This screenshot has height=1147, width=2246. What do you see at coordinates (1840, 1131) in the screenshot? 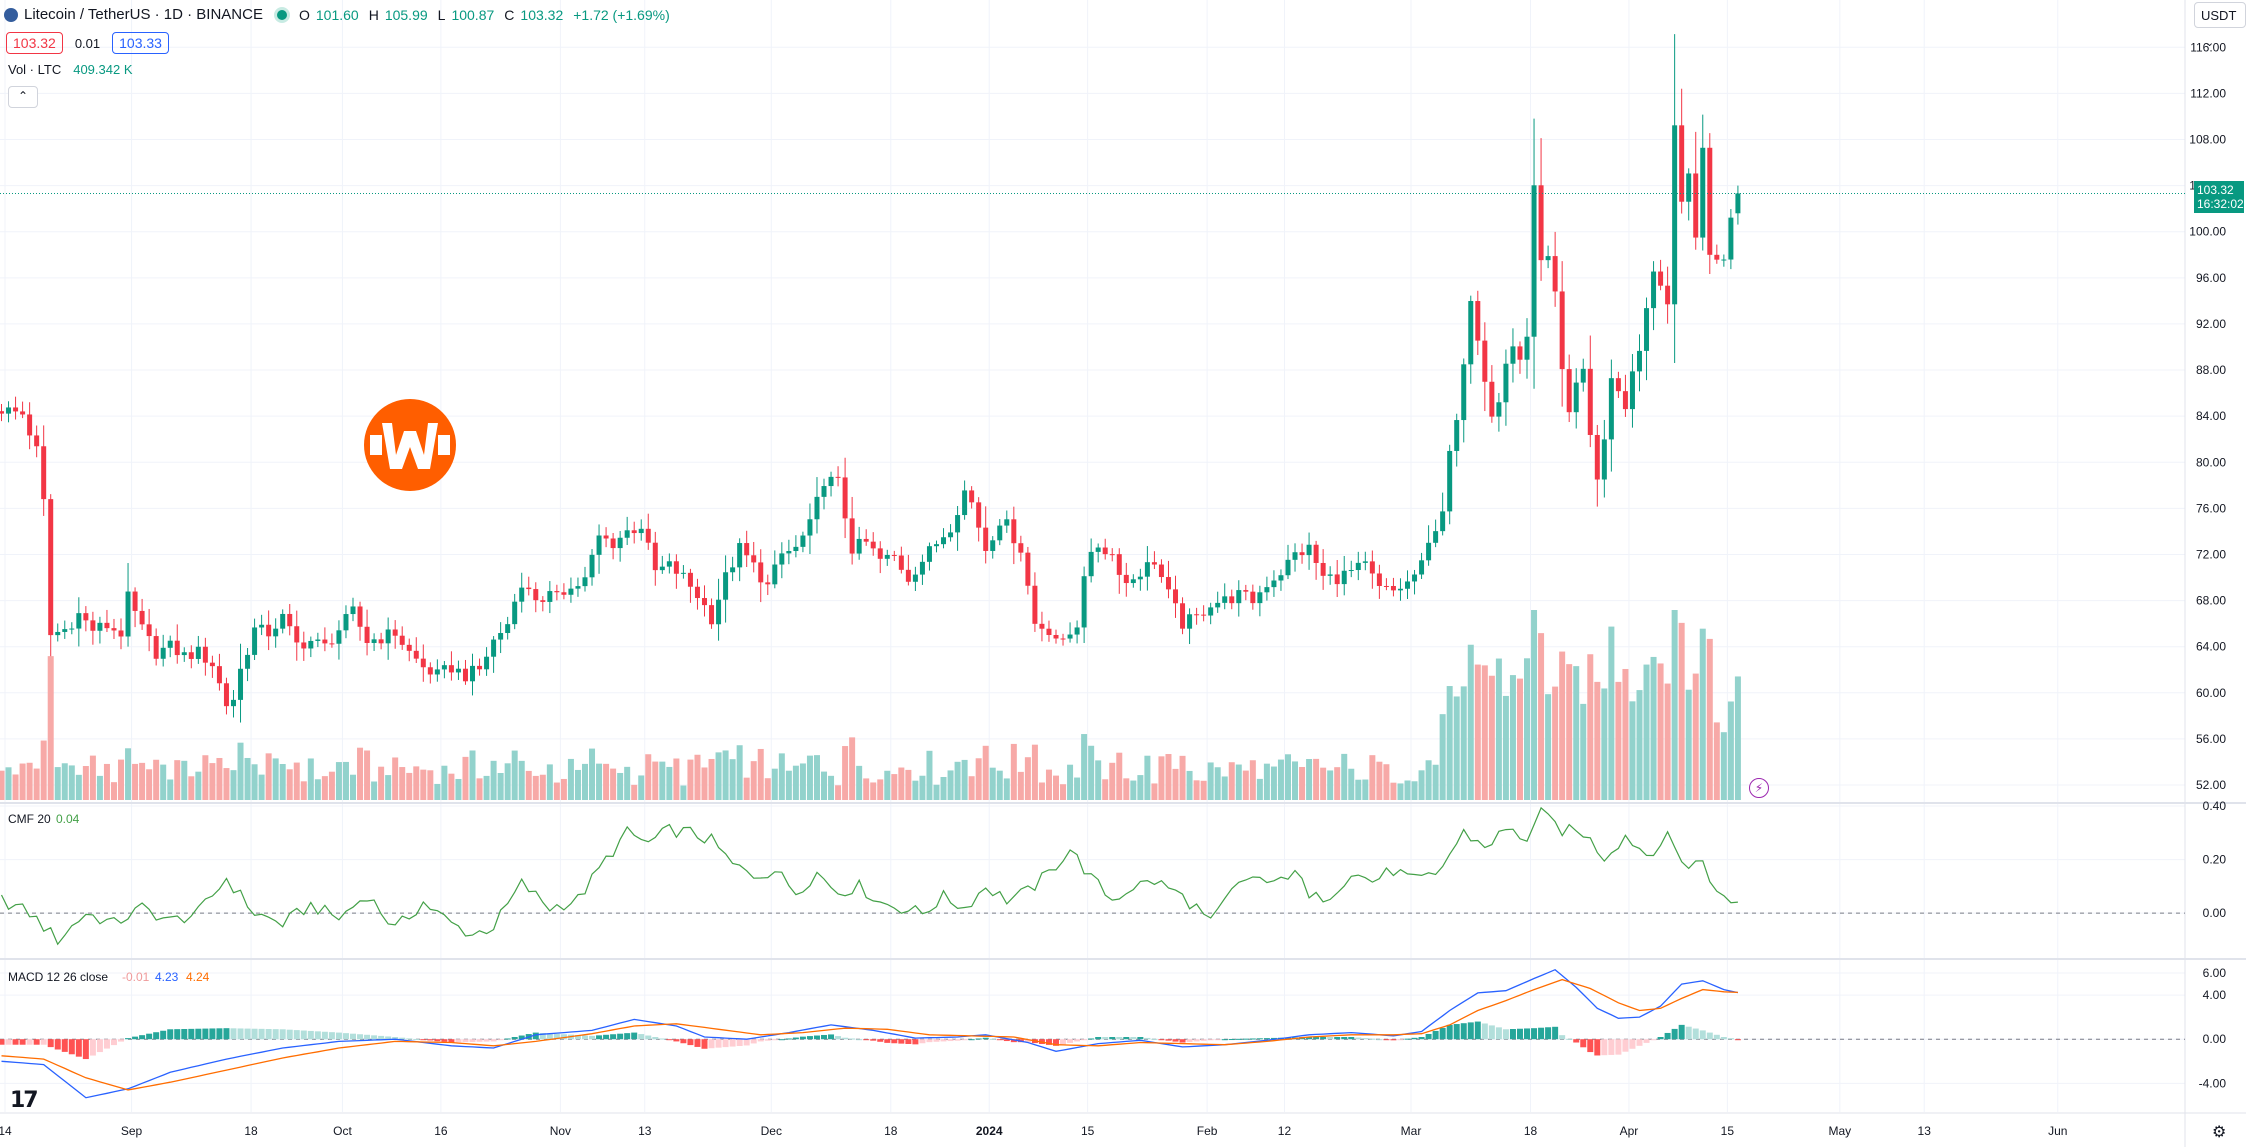
I see `time-axis-label: May` at bounding box center [1840, 1131].